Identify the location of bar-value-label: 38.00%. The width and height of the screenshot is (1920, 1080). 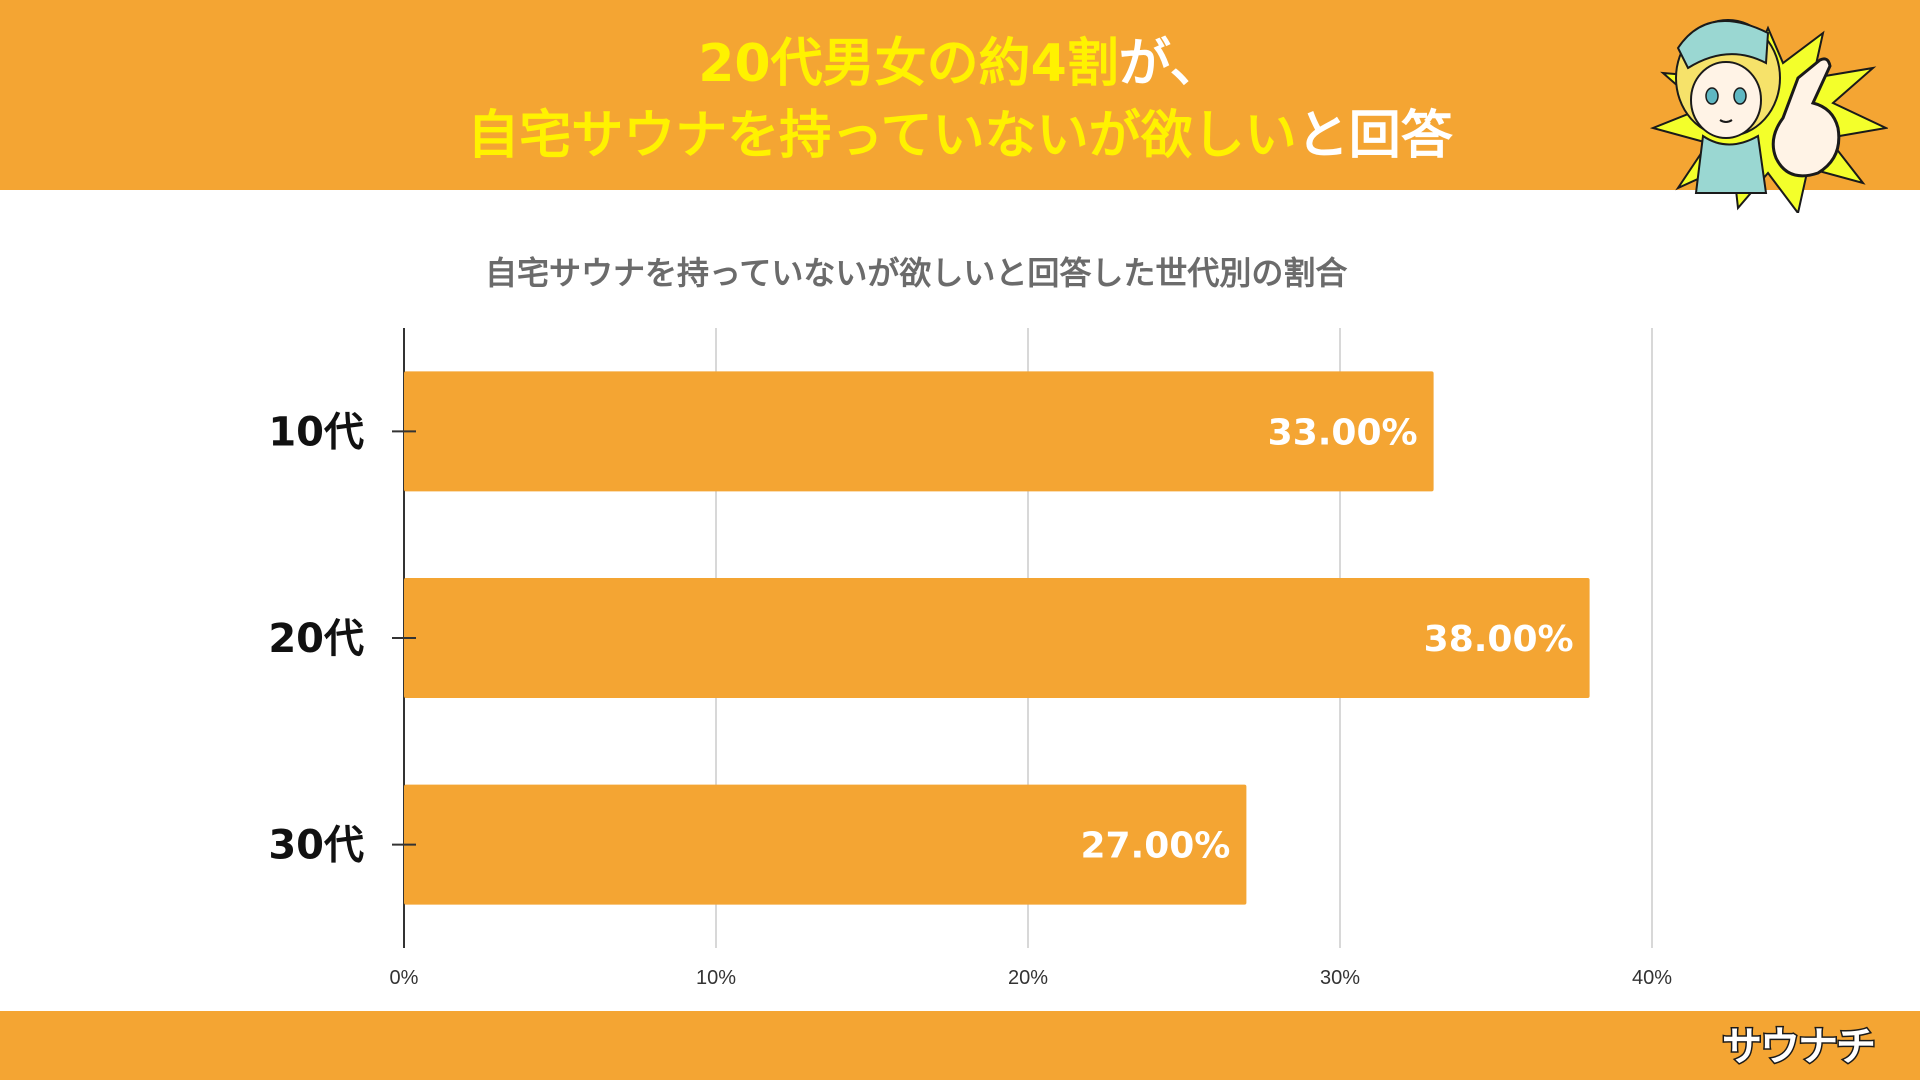
(1499, 639).